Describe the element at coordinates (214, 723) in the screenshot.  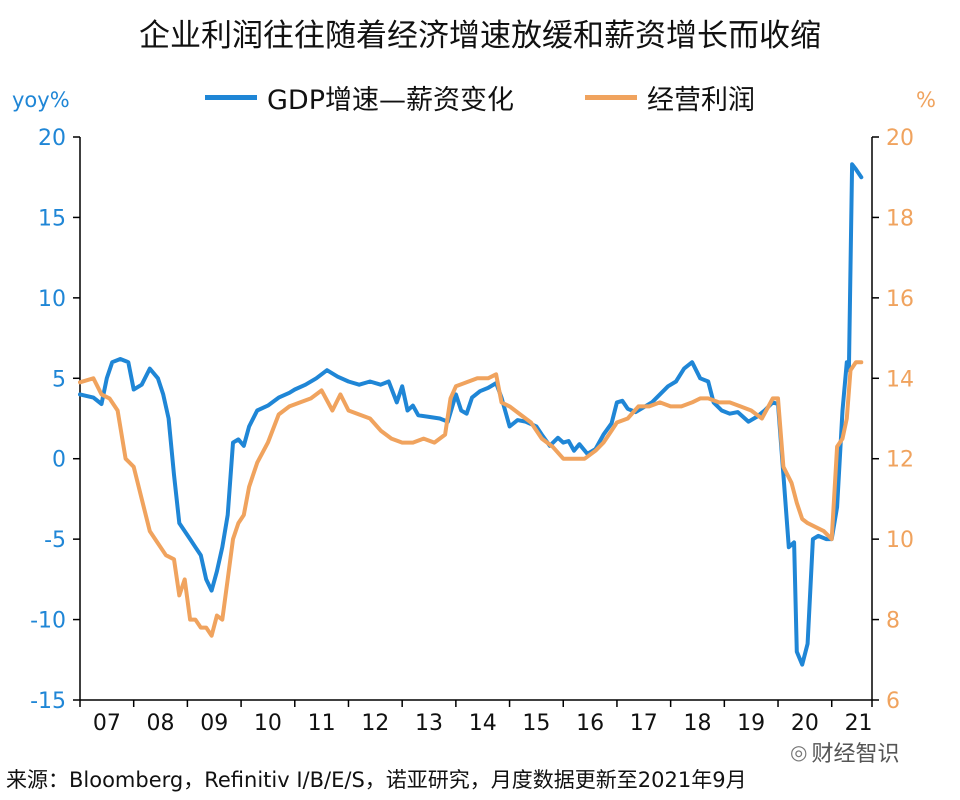
I see `x-tick-label: 09` at that location.